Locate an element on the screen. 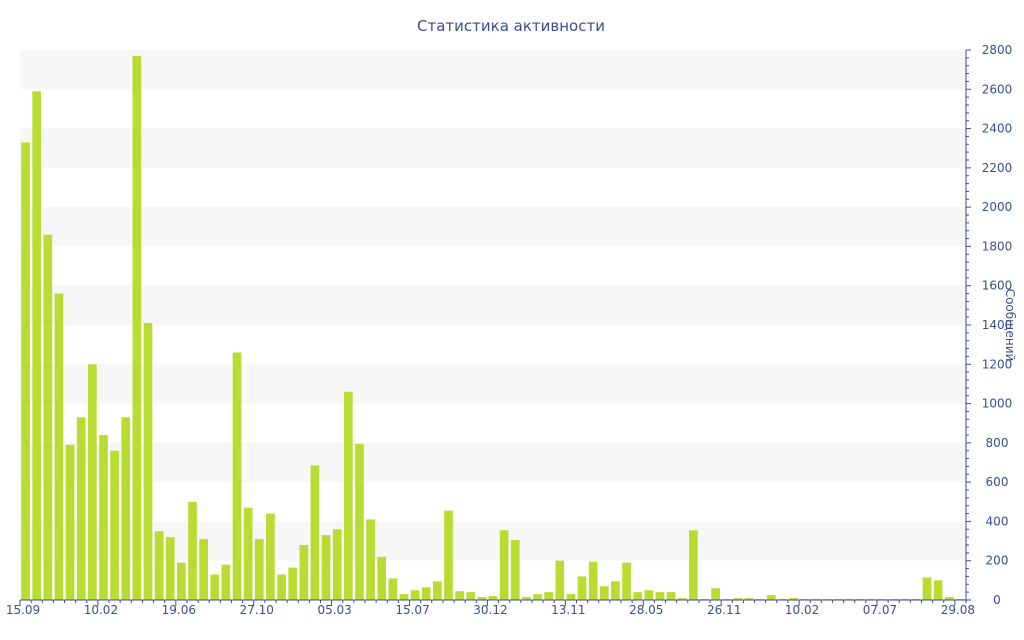  x-tick-label: 15.09 is located at coordinates (23, 610).